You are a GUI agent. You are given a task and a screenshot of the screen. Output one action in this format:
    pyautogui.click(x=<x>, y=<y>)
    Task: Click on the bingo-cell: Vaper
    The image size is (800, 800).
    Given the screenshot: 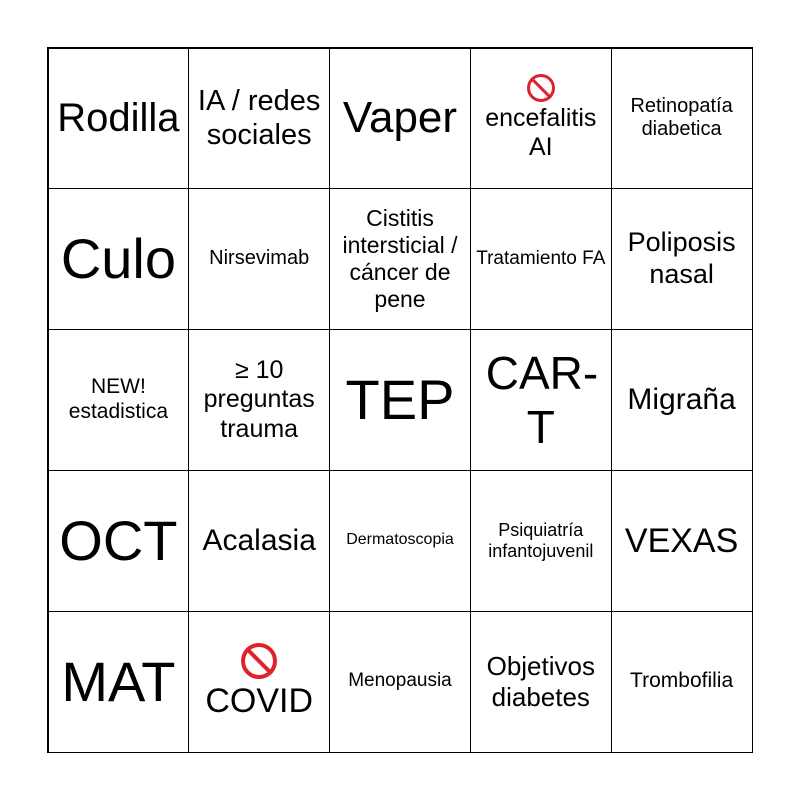 What is the action you would take?
    pyautogui.click(x=400, y=118)
    